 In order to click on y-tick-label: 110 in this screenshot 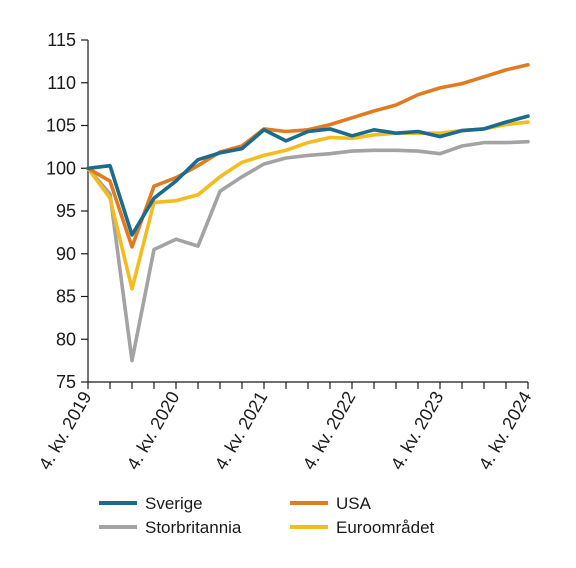, I will do `click(61, 83)`.